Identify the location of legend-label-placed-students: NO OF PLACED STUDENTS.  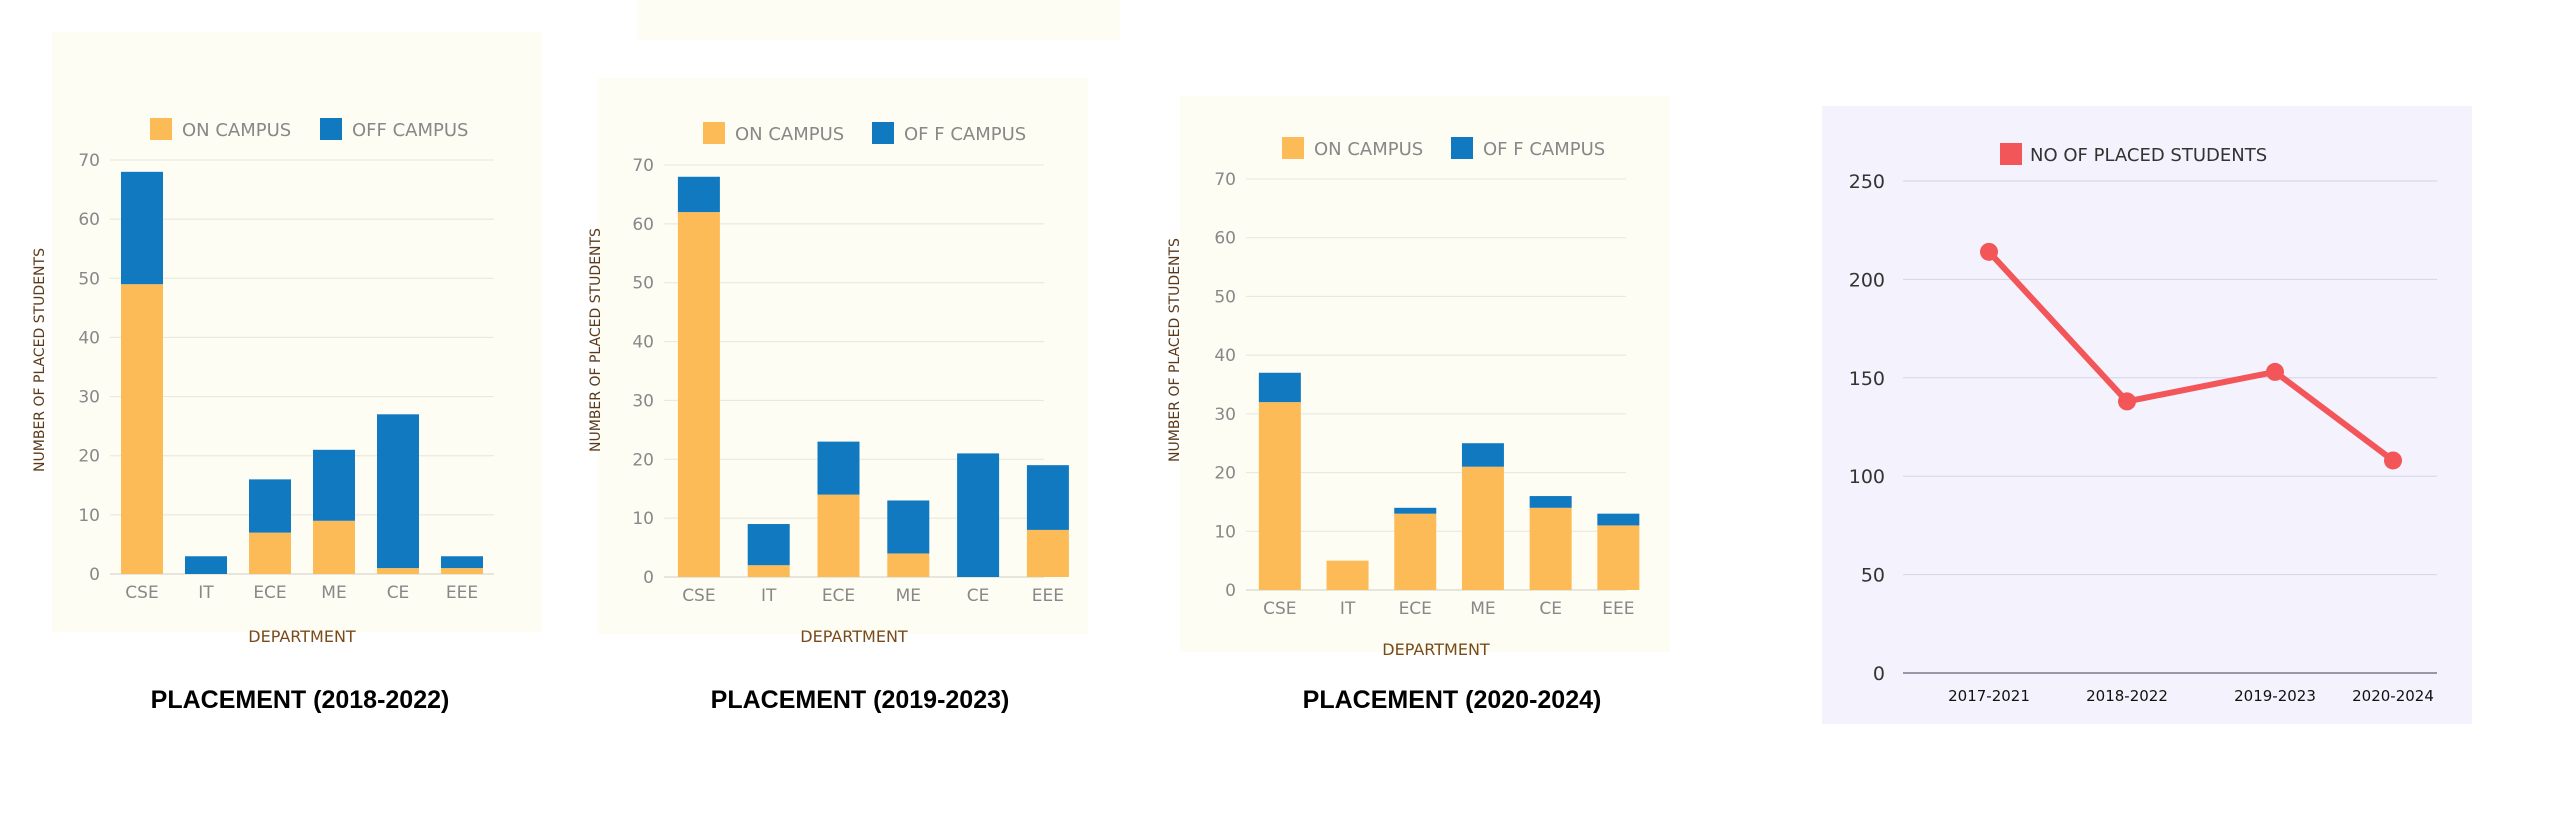
(2148, 155).